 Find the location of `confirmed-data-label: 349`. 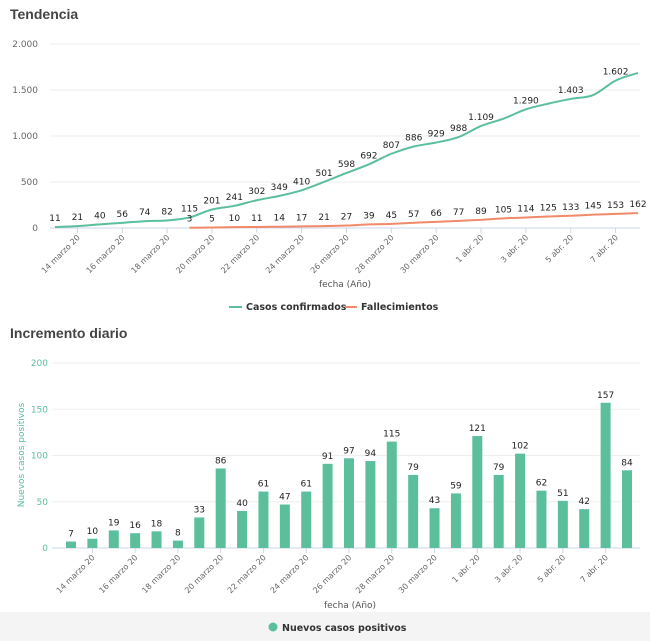

confirmed-data-label: 349 is located at coordinates (279, 188).